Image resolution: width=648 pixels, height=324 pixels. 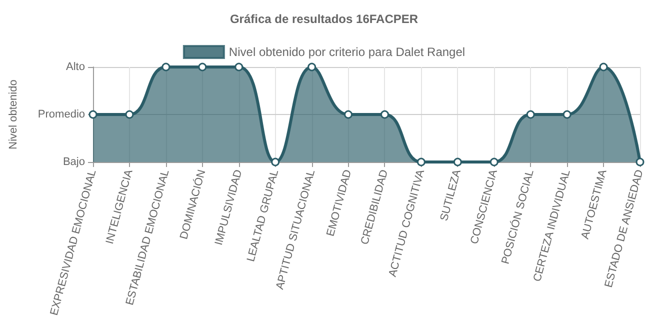 I want to click on legend-label: Nivel obtenido por criterio para Dalet Rangel, so click(x=347, y=52).